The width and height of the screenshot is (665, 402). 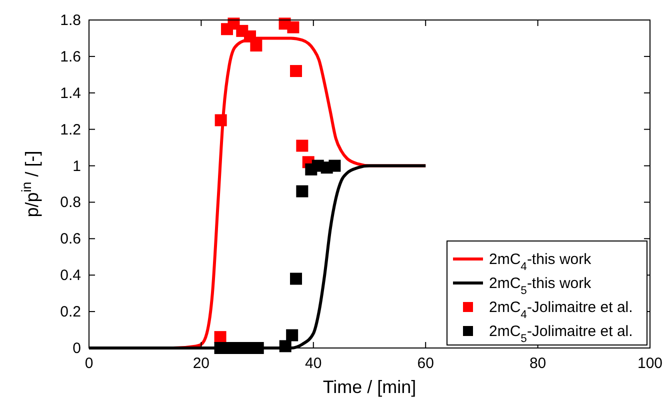 I want to click on y-tick-label: 0.2, so click(x=70, y=312).